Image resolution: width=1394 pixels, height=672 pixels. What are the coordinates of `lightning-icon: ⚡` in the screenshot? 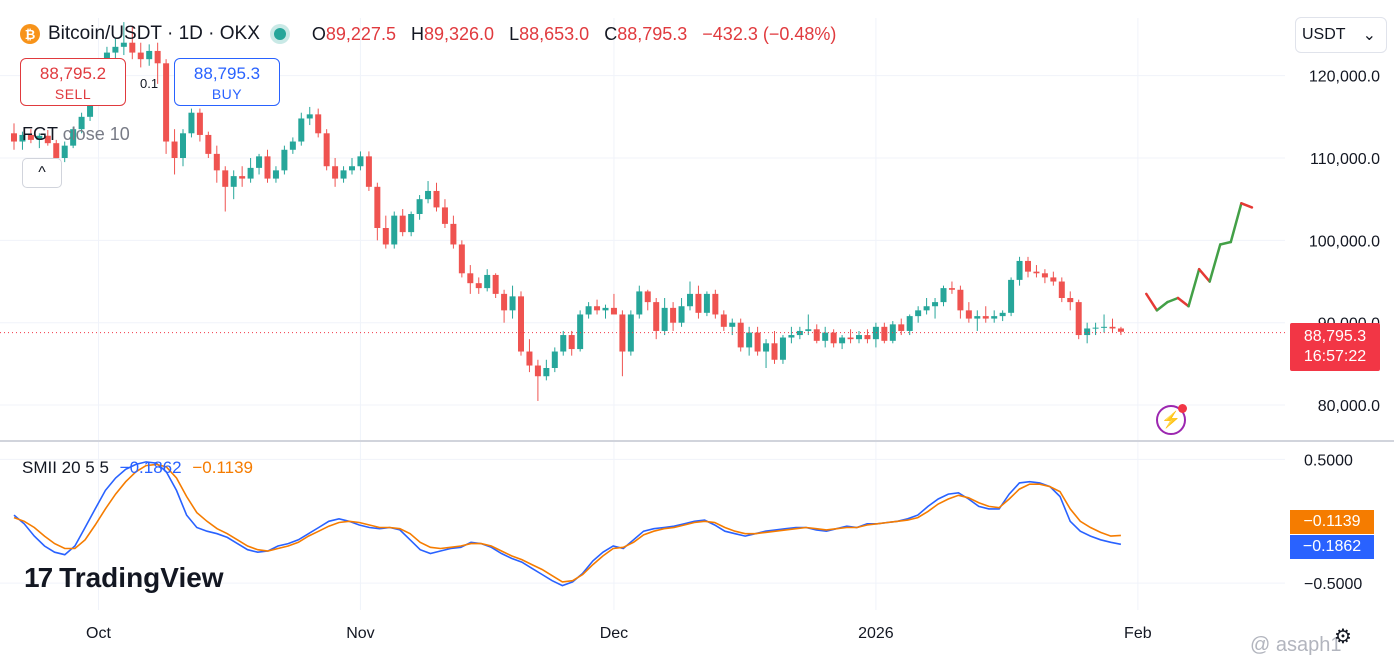 It's located at (1171, 419).